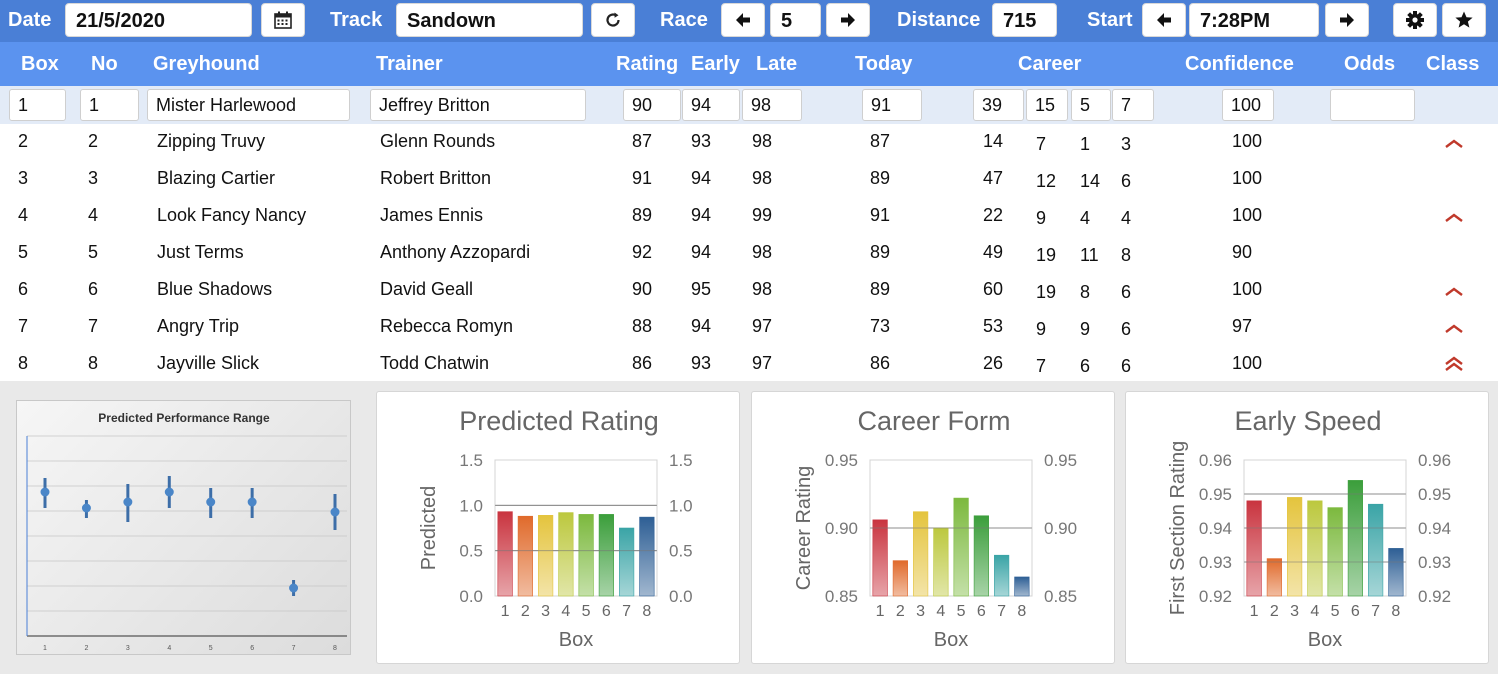  Describe the element at coordinates (892, 105) in the screenshot. I see `today-field: 91` at that location.